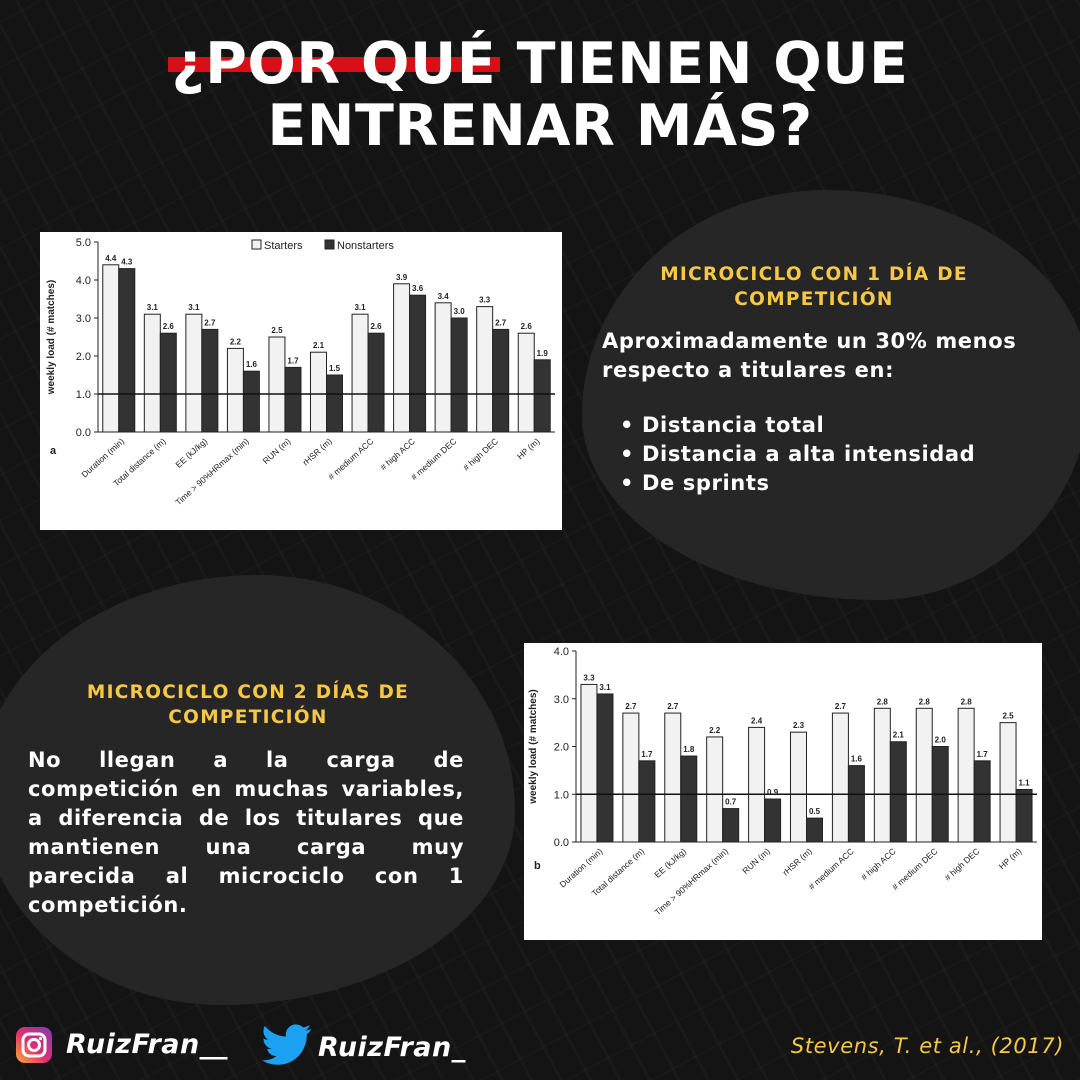  What do you see at coordinates (1024, 782) in the screenshot?
I see `bar-value-label: 1.1` at bounding box center [1024, 782].